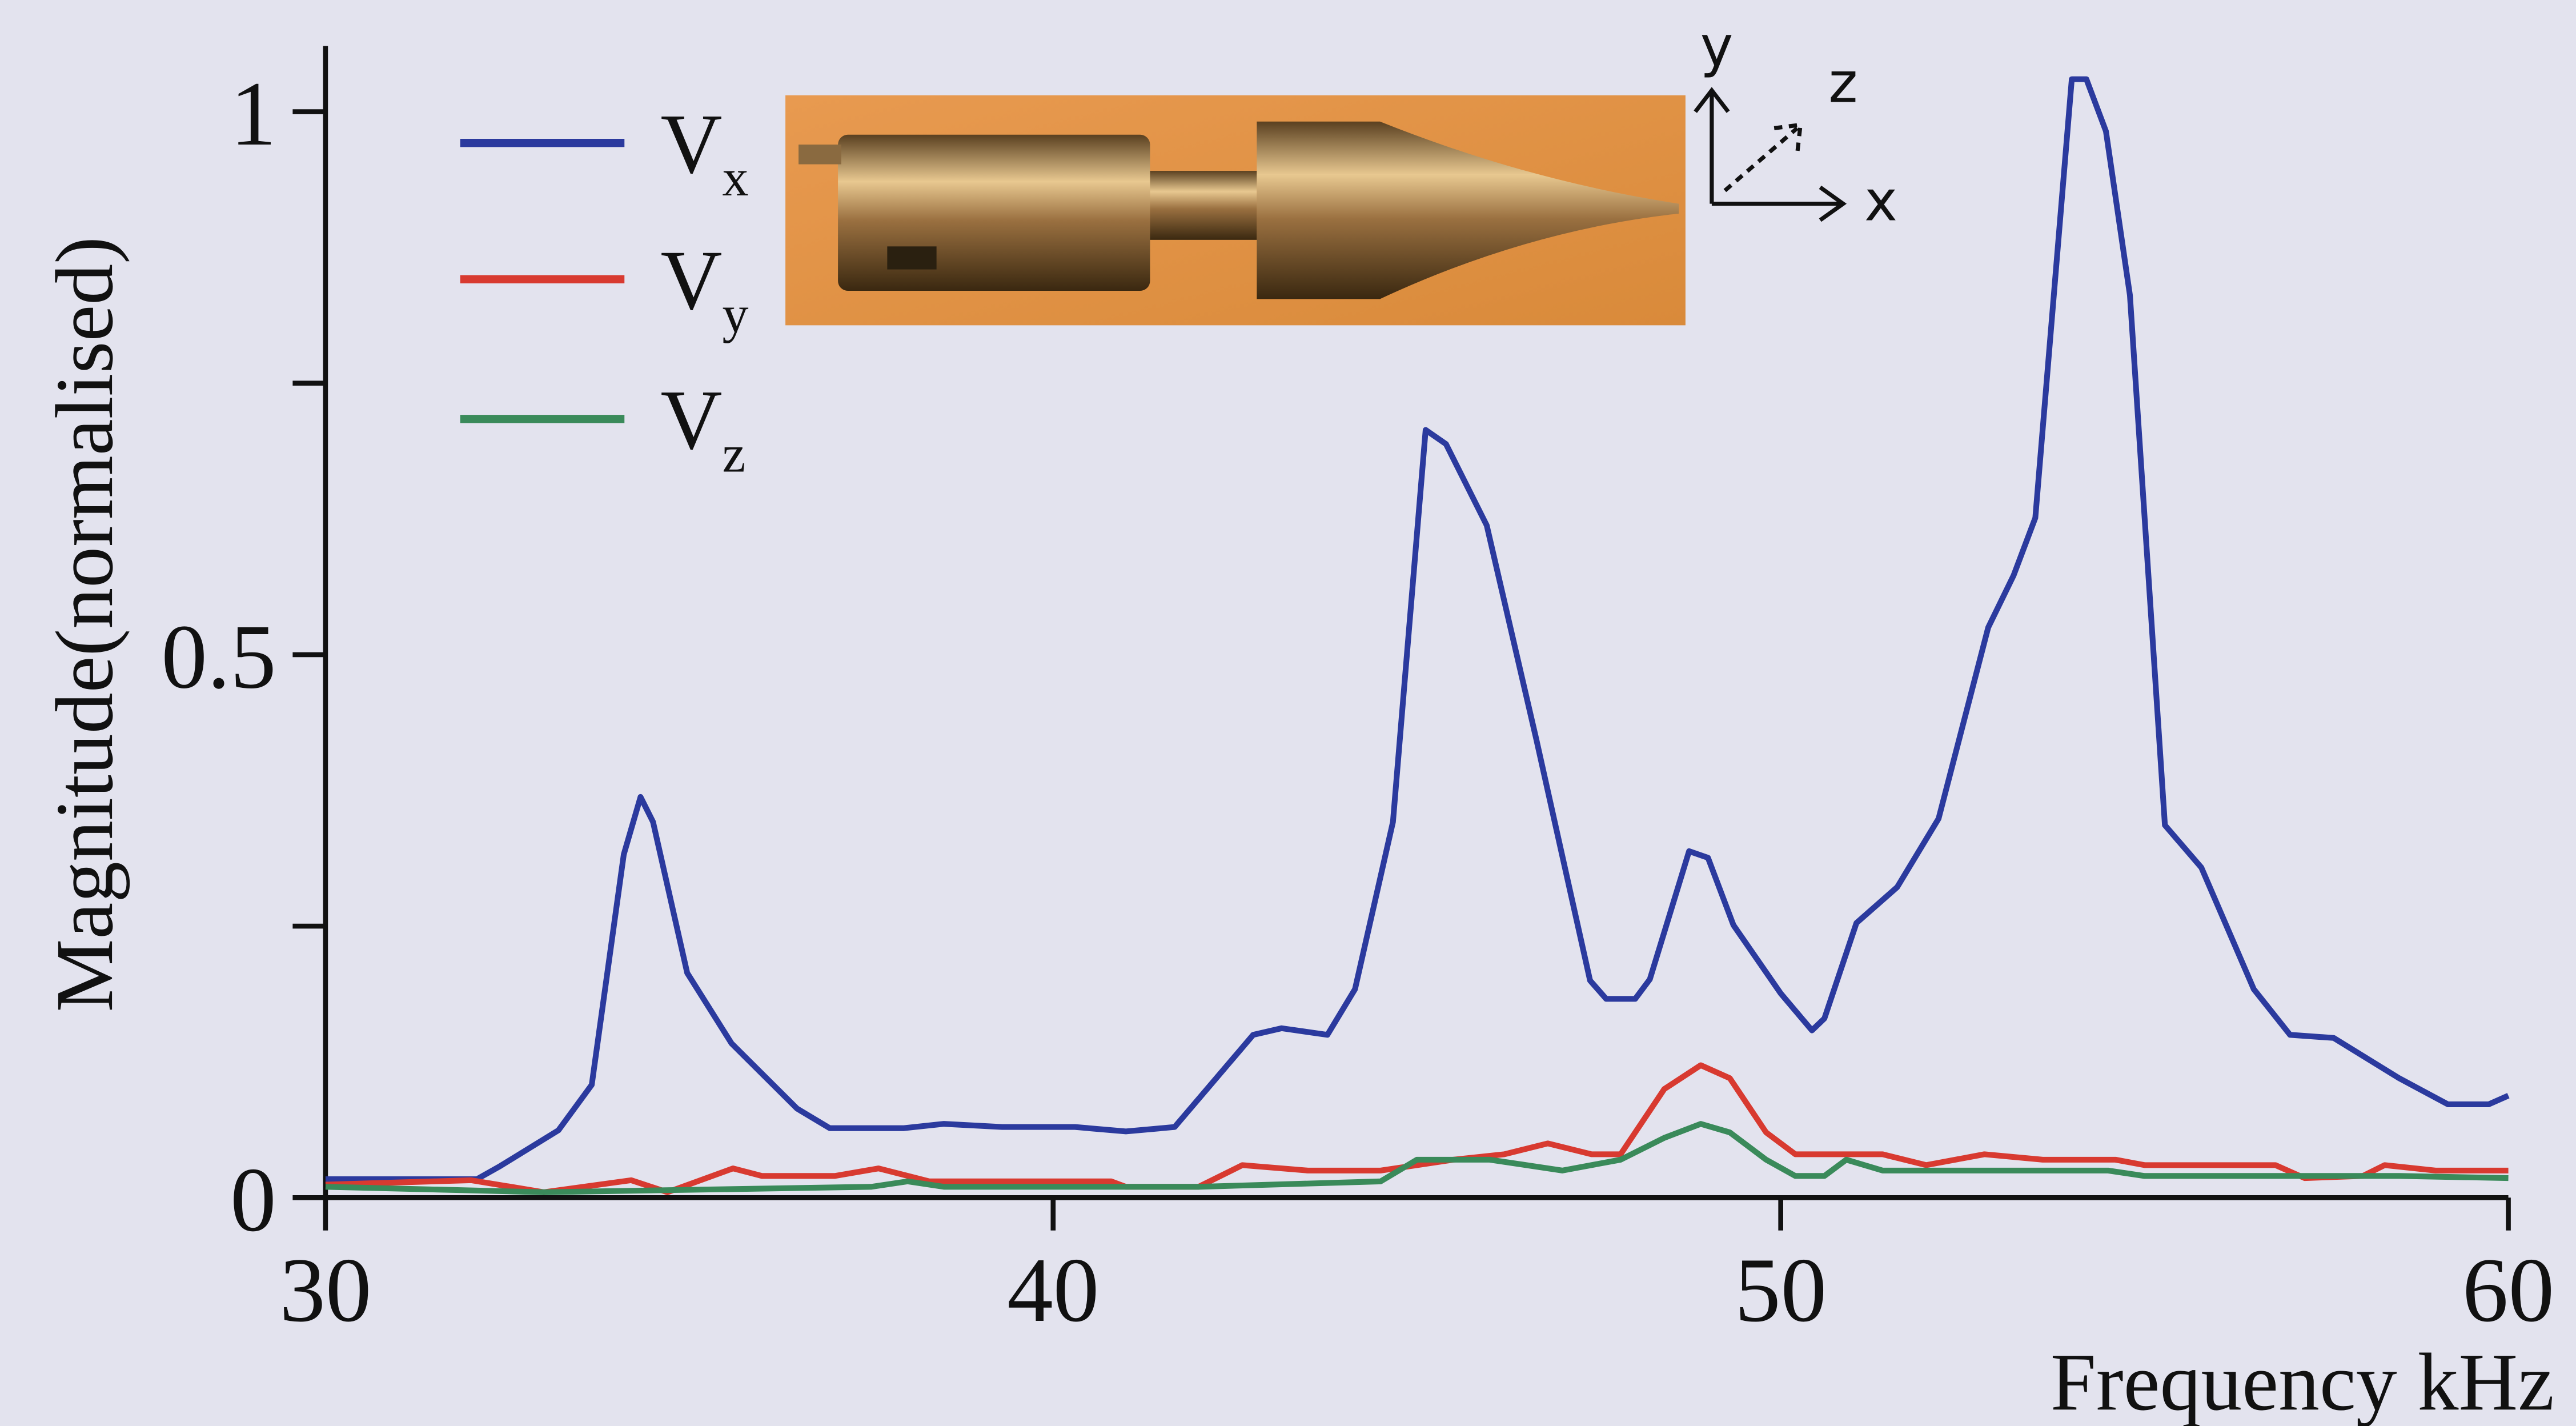  Describe the element at coordinates (325, 1290) in the screenshot. I see `x-tick-label: 30` at that location.